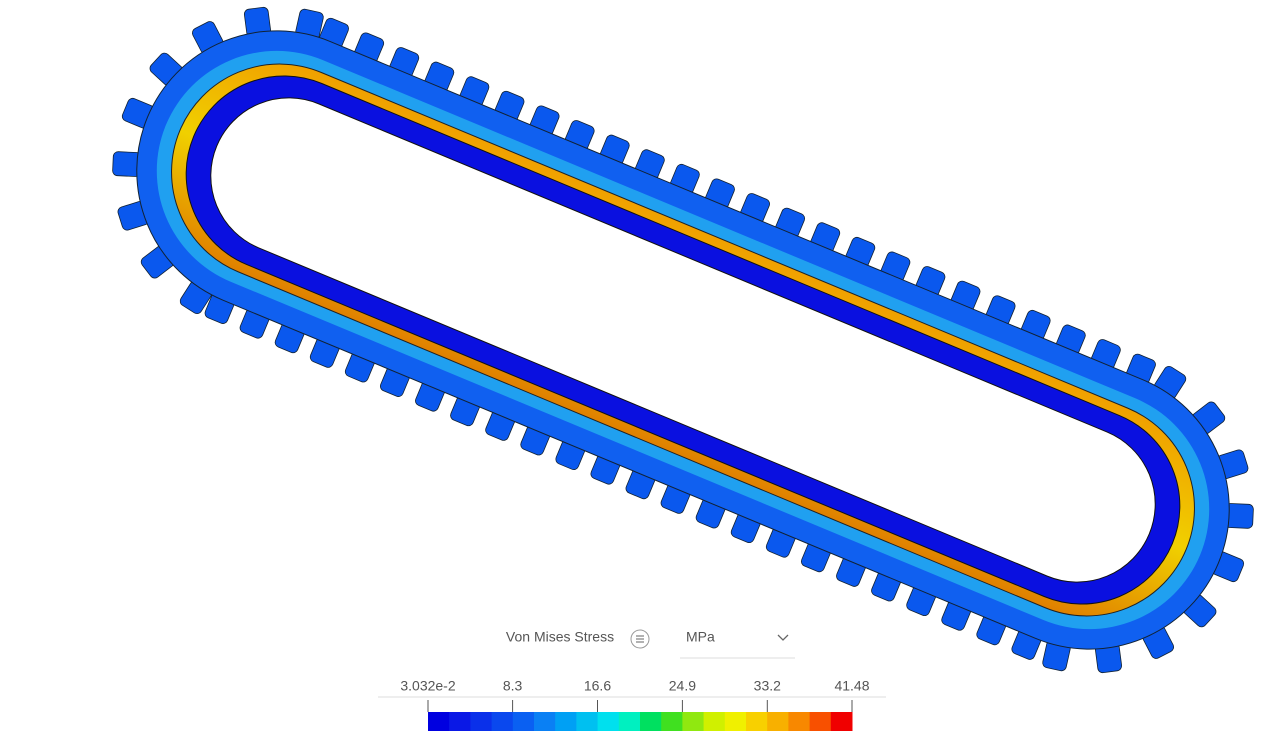 This screenshot has width=1280, height=731. Describe the element at coordinates (767, 686) in the screenshot. I see `tick-label: 33.2` at that location.